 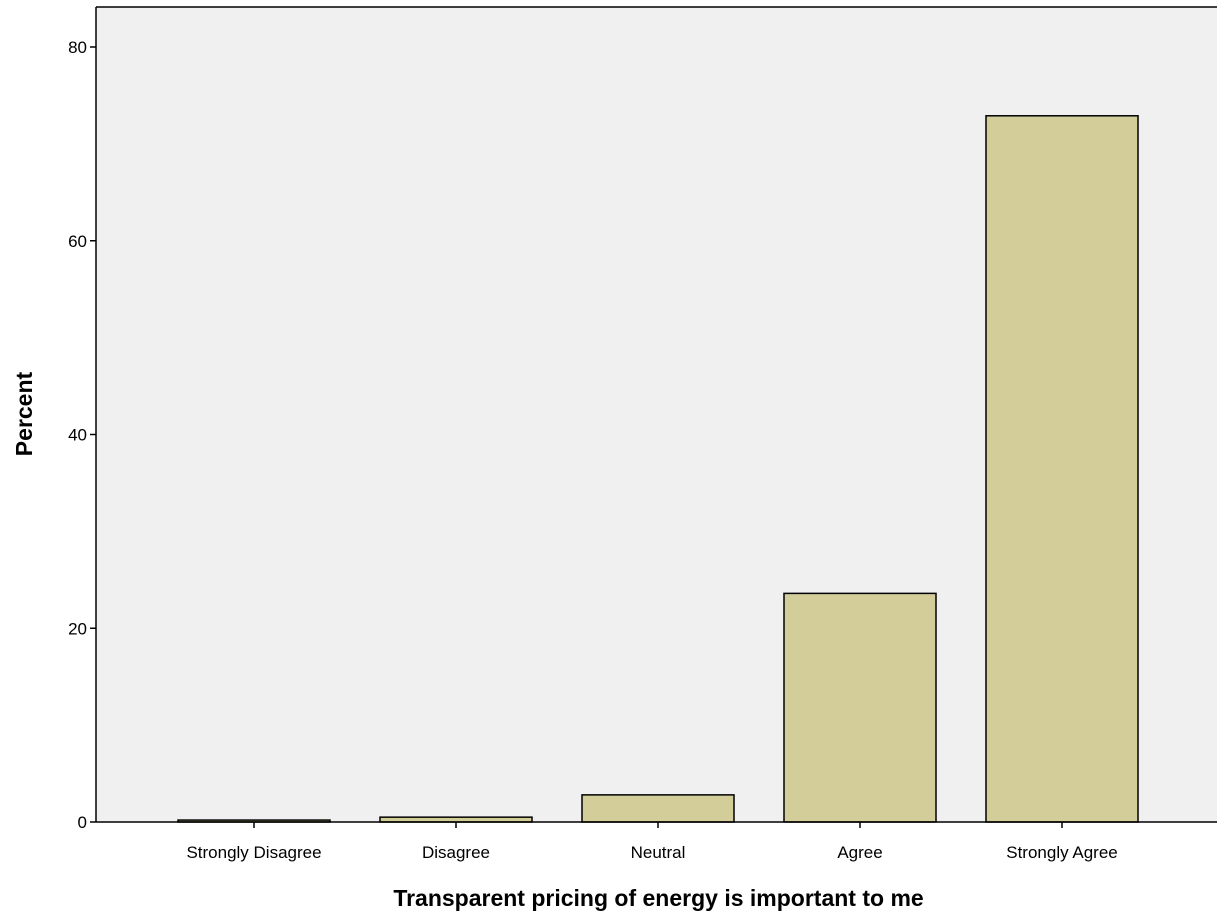 What do you see at coordinates (24, 413) in the screenshot?
I see `y-axis-title: Percent` at bounding box center [24, 413].